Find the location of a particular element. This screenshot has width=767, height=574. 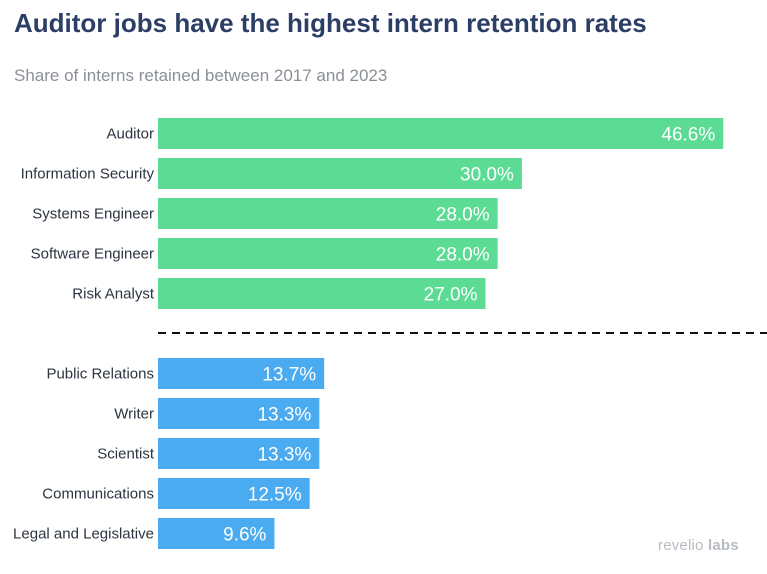

category-label-information-security: Information Security is located at coordinates (88, 174).